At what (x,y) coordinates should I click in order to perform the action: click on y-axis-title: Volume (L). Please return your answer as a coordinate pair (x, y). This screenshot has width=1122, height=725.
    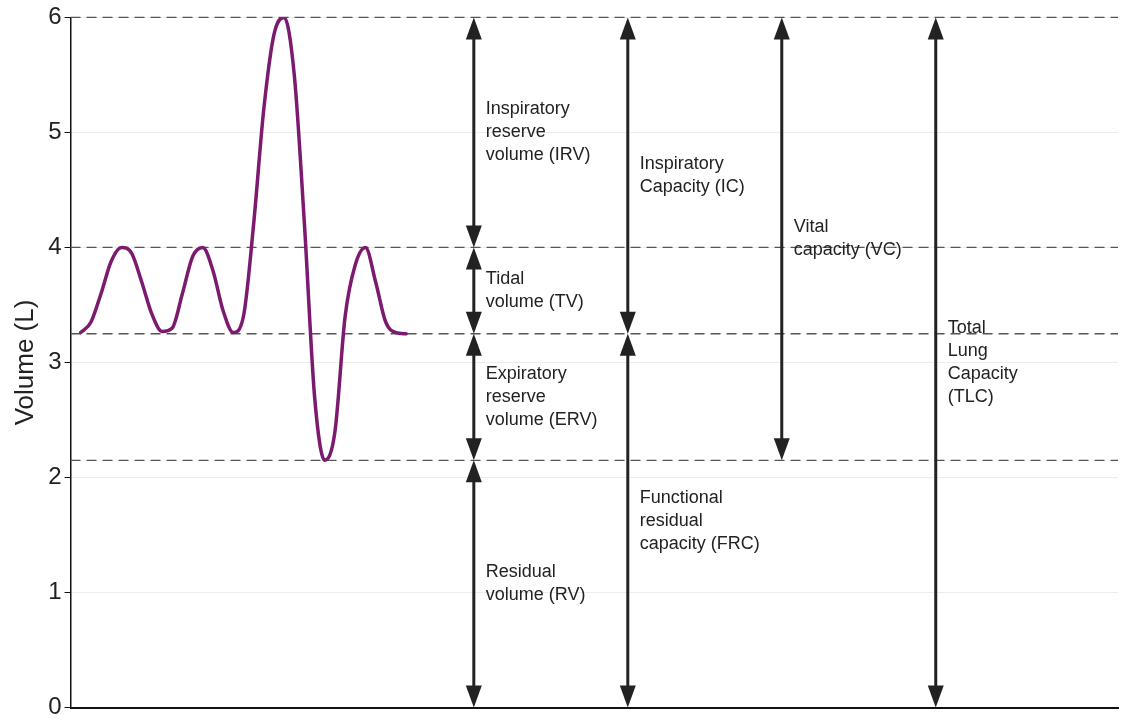
    Looking at the image, I should click on (23, 362).